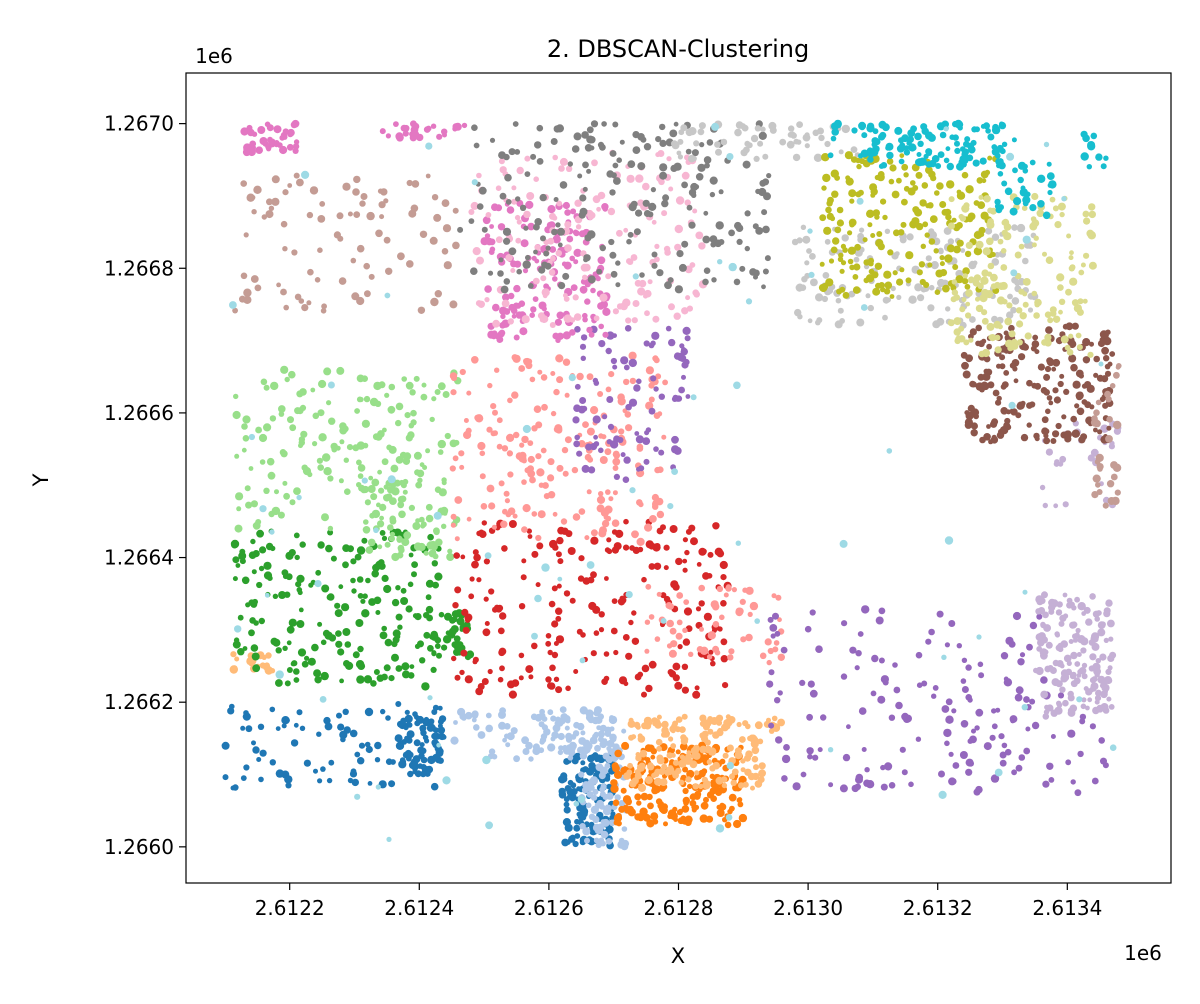 This screenshot has width=1200, height=1004. Describe the element at coordinates (41, 480) in the screenshot. I see `y-axis-label: Y` at that location.